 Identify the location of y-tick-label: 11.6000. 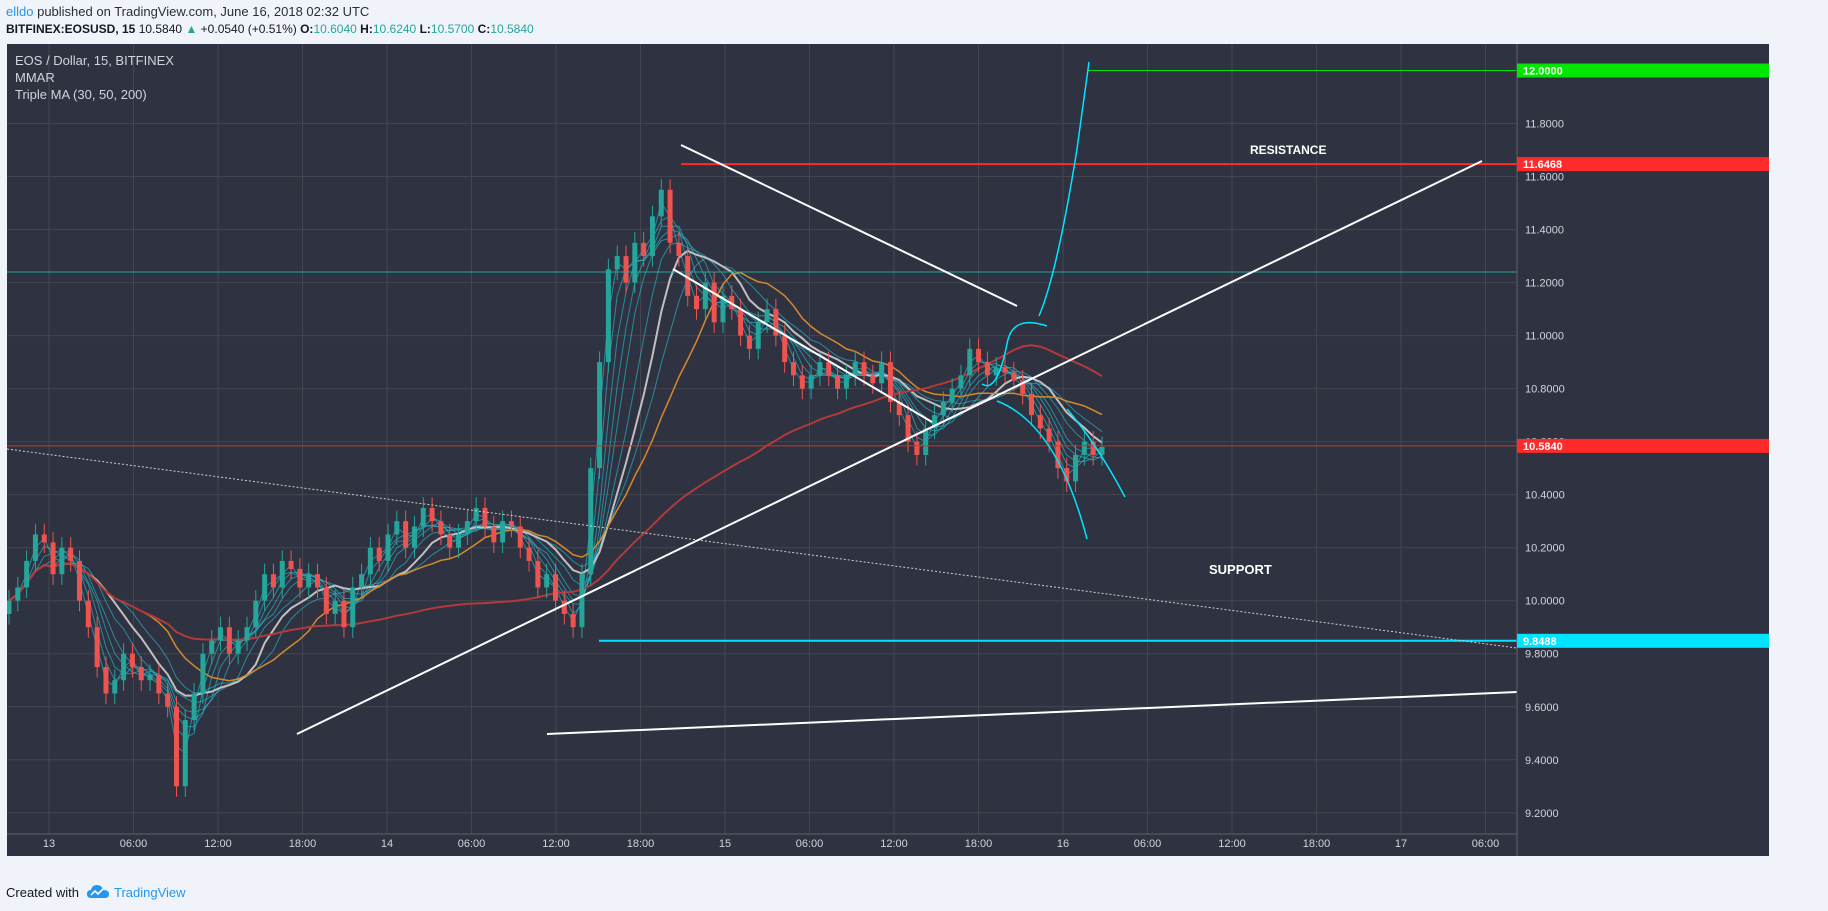
(1544, 178).